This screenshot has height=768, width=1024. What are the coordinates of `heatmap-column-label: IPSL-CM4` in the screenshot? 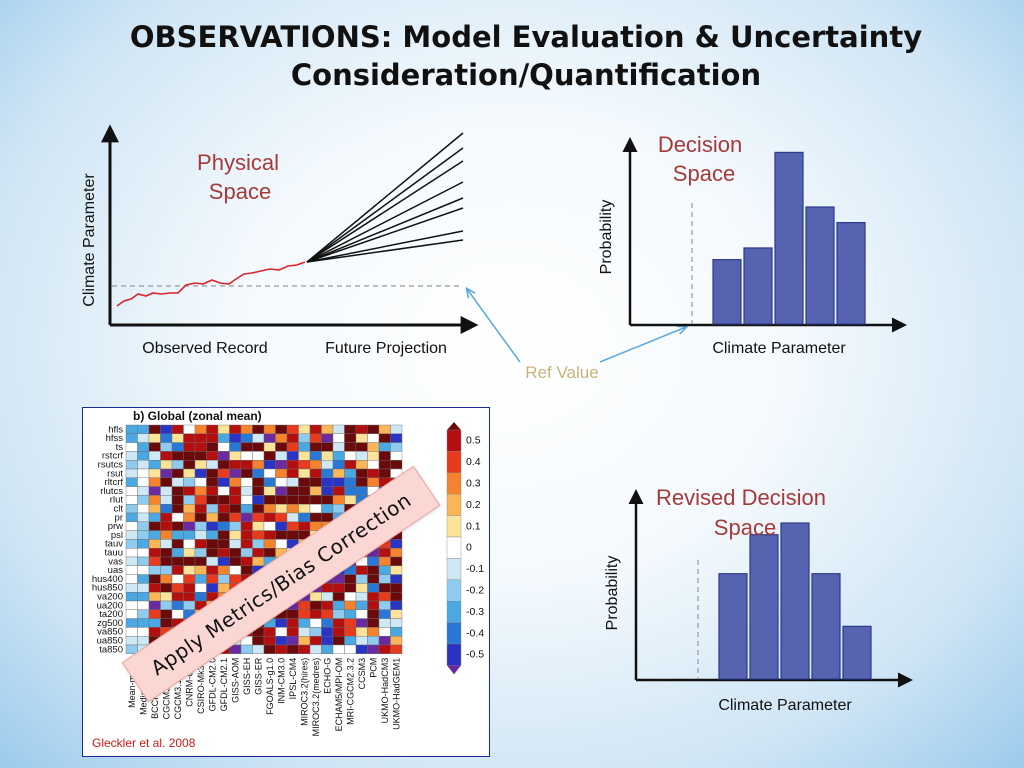 It's located at (293, 679).